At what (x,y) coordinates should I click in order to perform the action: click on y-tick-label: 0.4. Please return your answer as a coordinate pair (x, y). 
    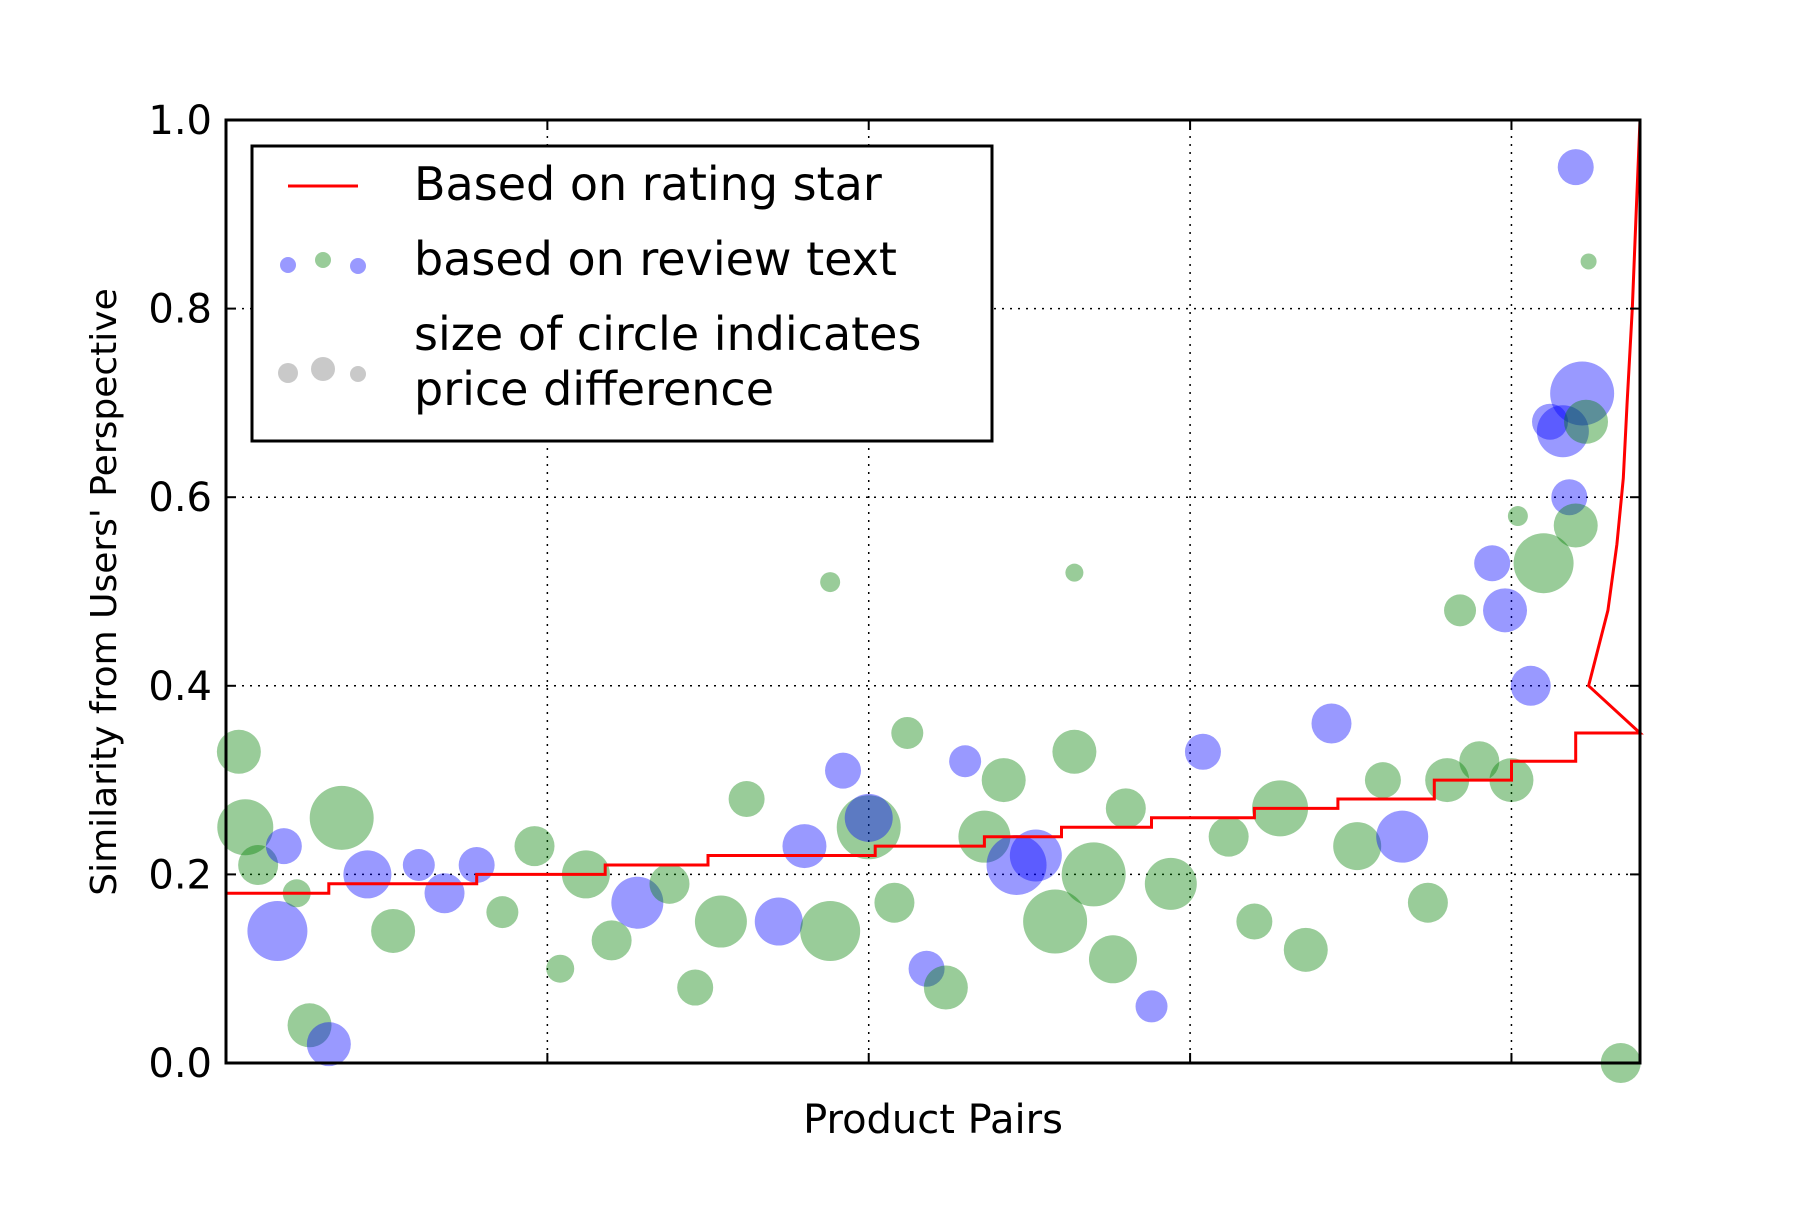
    Looking at the image, I should click on (180, 687).